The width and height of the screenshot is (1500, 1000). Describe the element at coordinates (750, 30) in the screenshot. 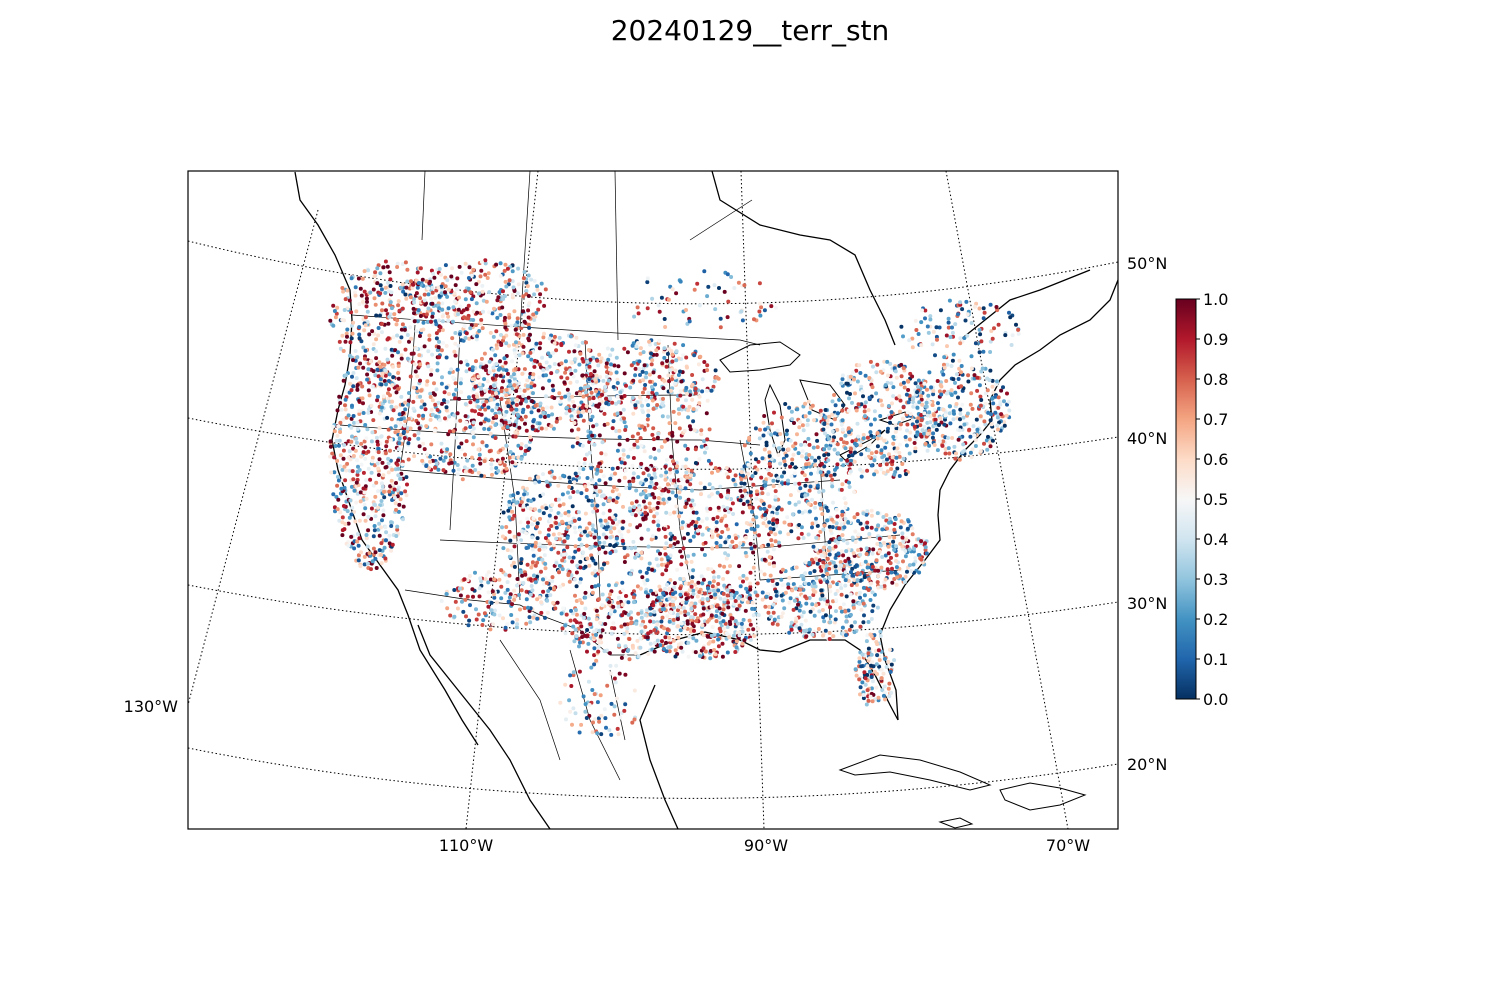

I see `figure-title: 20240129__terr_stn` at that location.